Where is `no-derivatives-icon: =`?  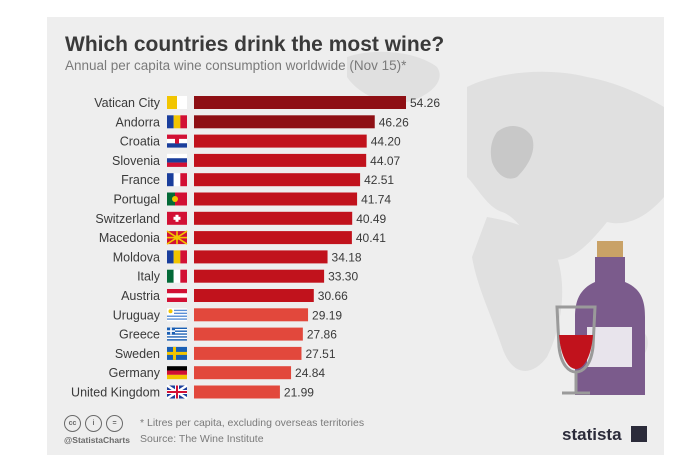 no-derivatives-icon: = is located at coordinates (114, 423).